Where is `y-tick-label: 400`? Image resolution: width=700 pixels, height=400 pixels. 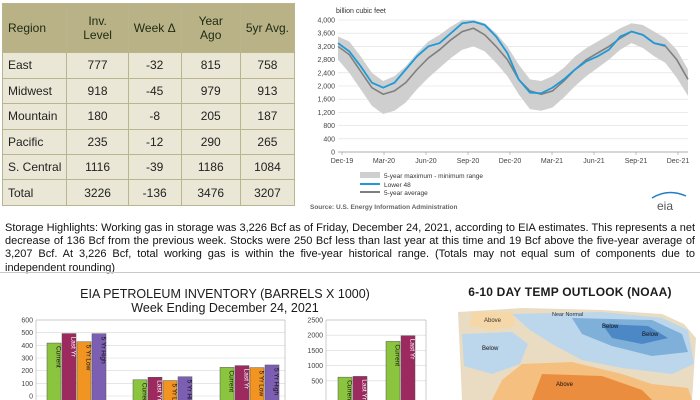 y-tick-label: 400 is located at coordinates (27, 346).